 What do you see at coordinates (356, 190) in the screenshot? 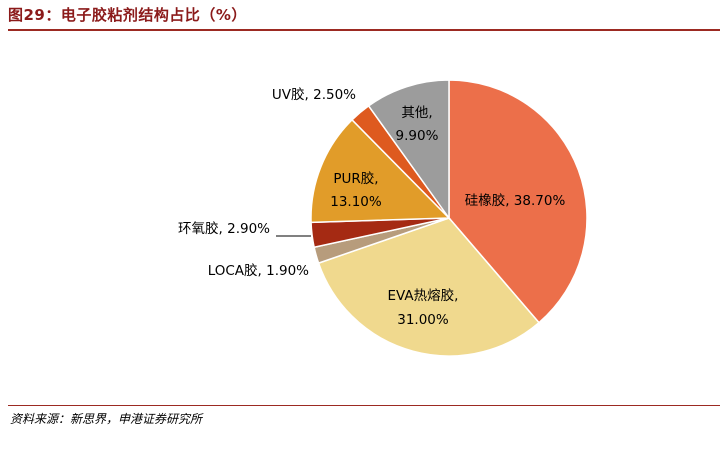
I see `slice-label-5: PUR胶, 13.10%` at bounding box center [356, 190].